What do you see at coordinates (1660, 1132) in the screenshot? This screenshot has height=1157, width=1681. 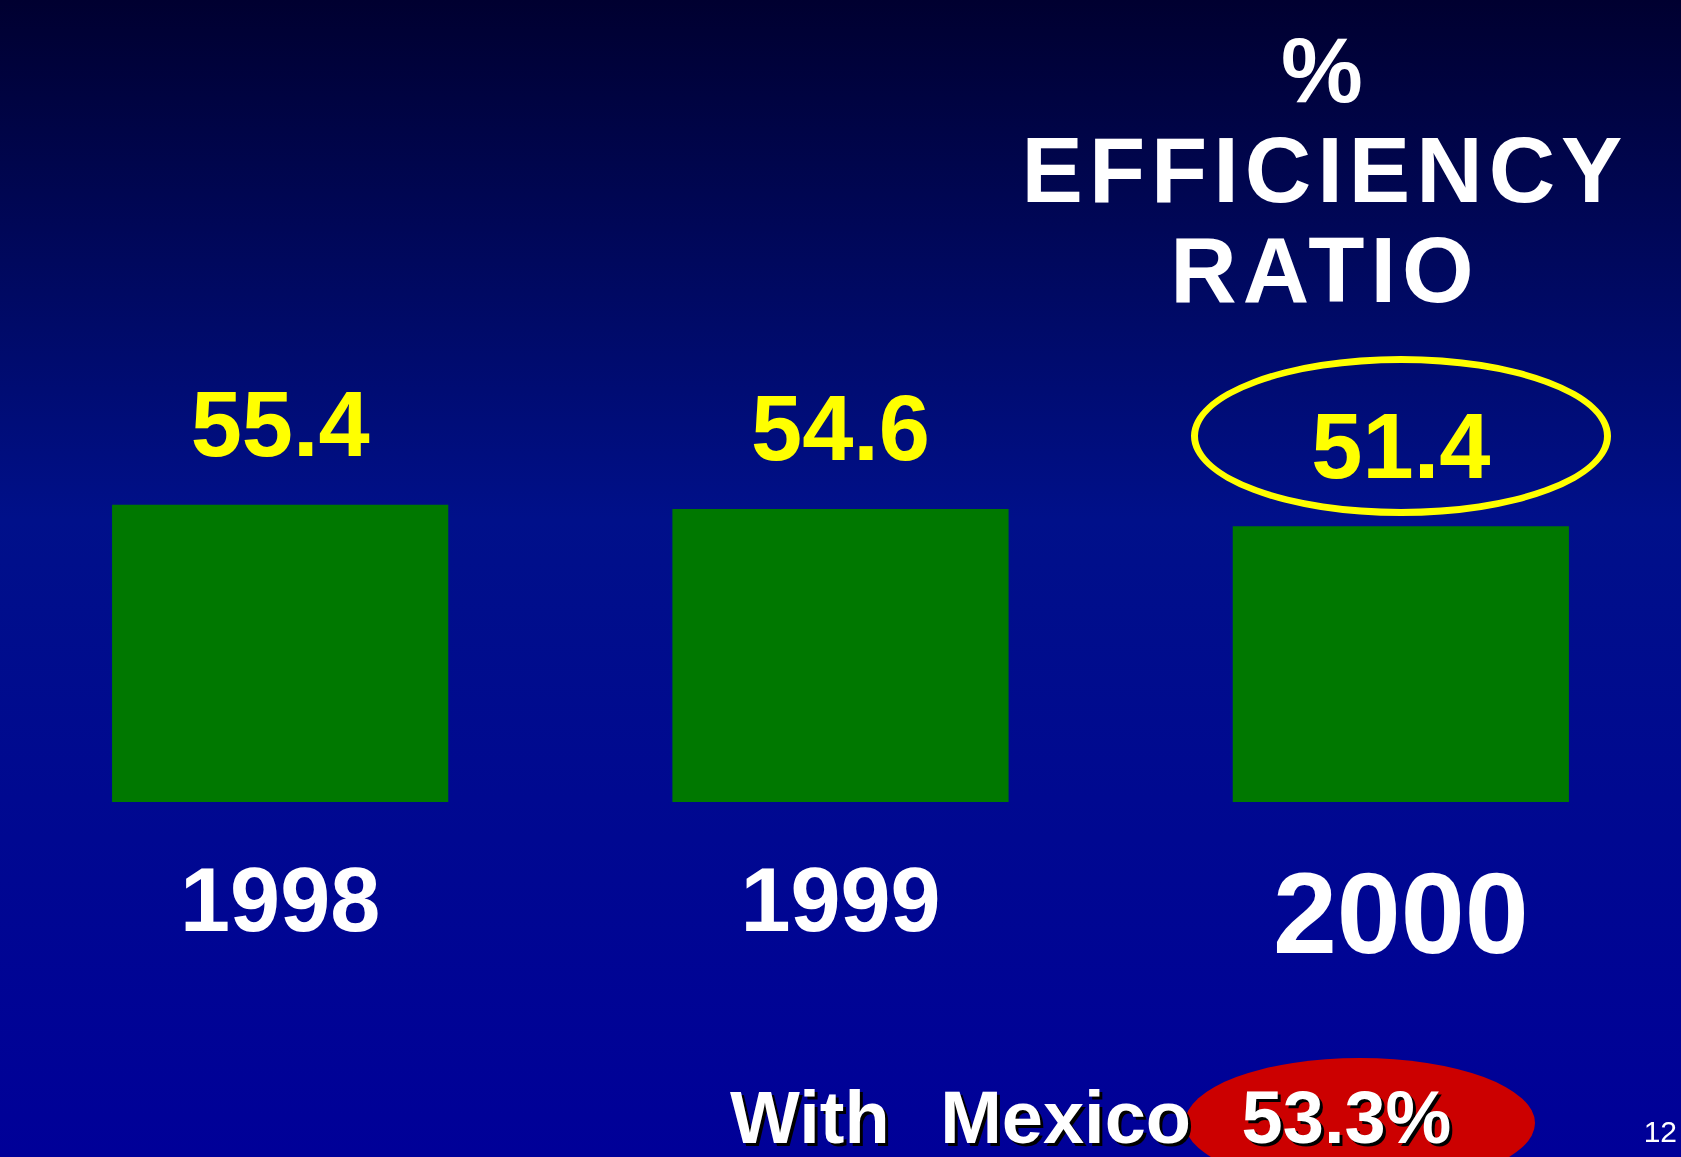 I see `text: 12` at bounding box center [1660, 1132].